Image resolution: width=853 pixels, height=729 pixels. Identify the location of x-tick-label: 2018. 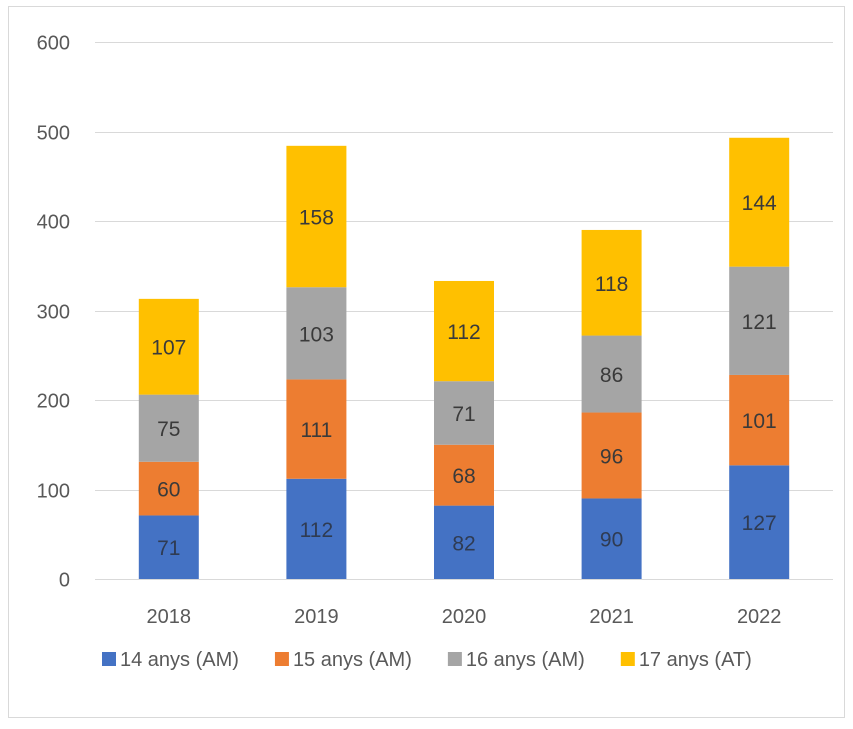
(169, 617).